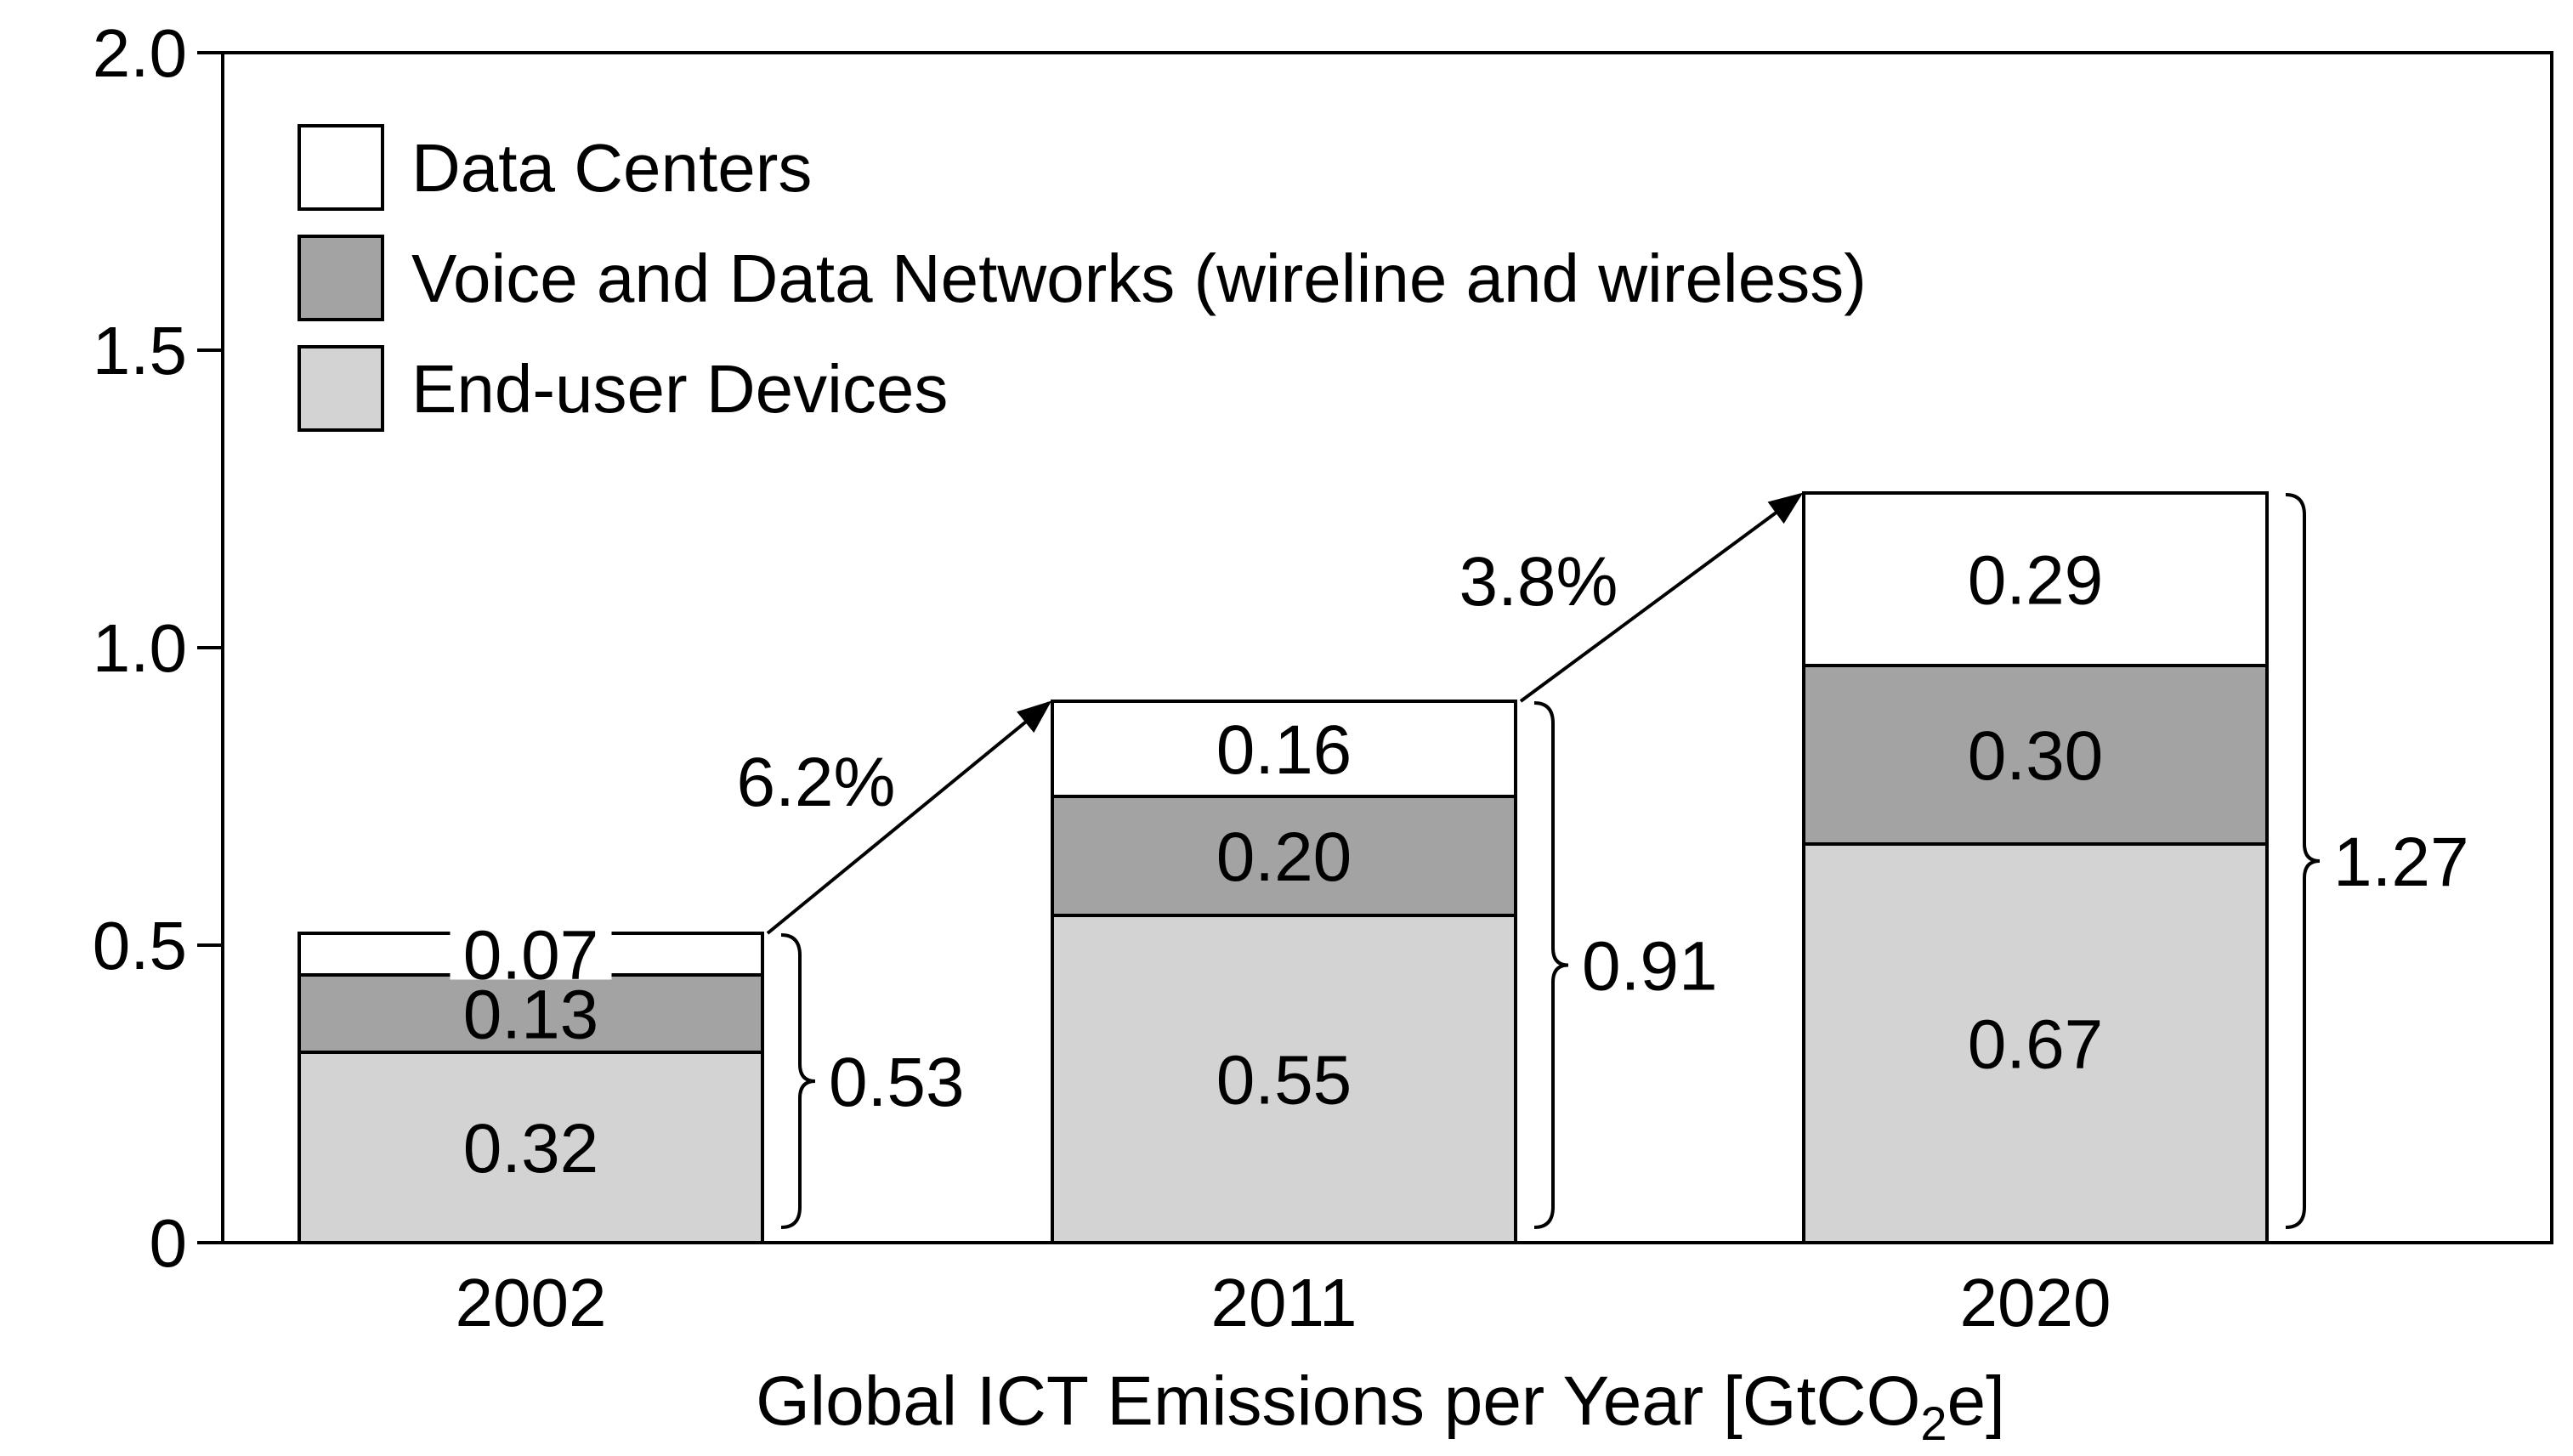 This screenshot has width=2573, height=1456. I want to click on x-axis-title: Global ICT Emissions per Year [GtCO2e], so click(1380, 1406).